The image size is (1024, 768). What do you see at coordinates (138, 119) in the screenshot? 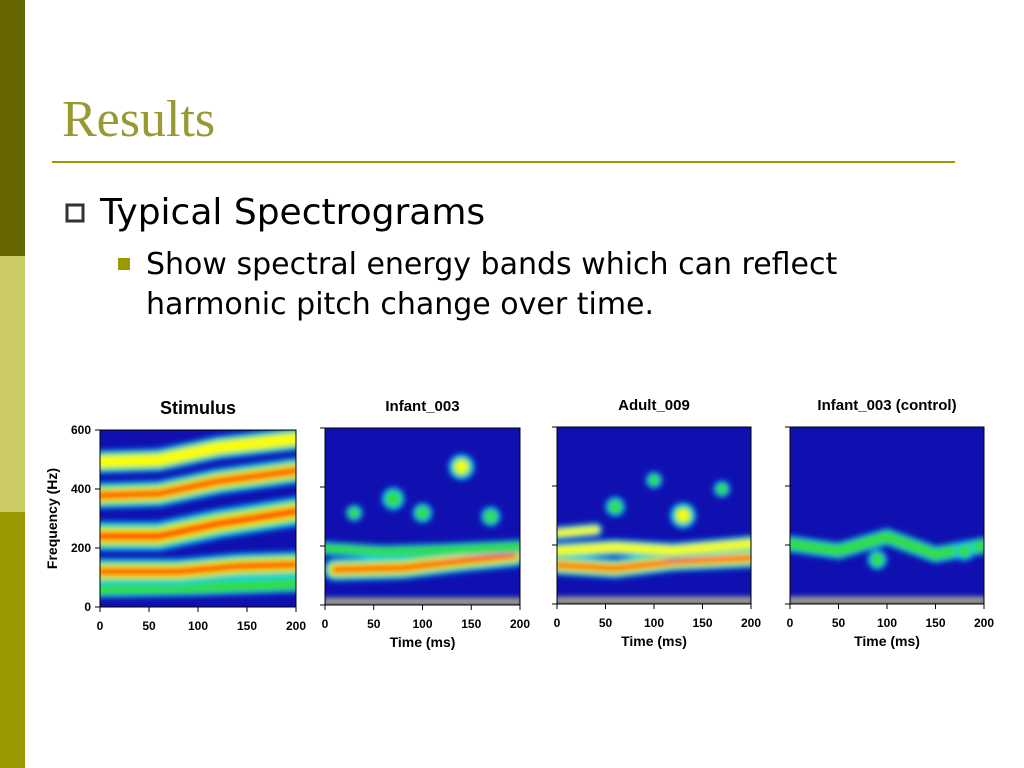
I see `slide-title: Results` at bounding box center [138, 119].